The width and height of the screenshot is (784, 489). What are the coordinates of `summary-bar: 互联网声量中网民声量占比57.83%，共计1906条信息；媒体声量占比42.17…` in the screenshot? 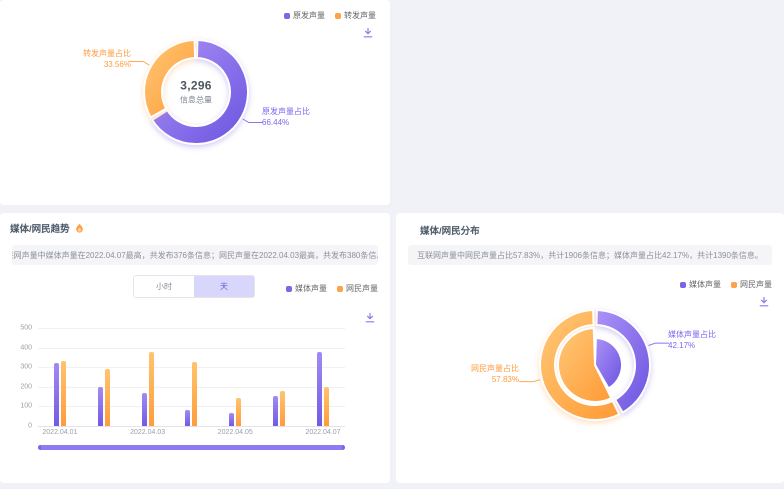 It's located at (590, 255).